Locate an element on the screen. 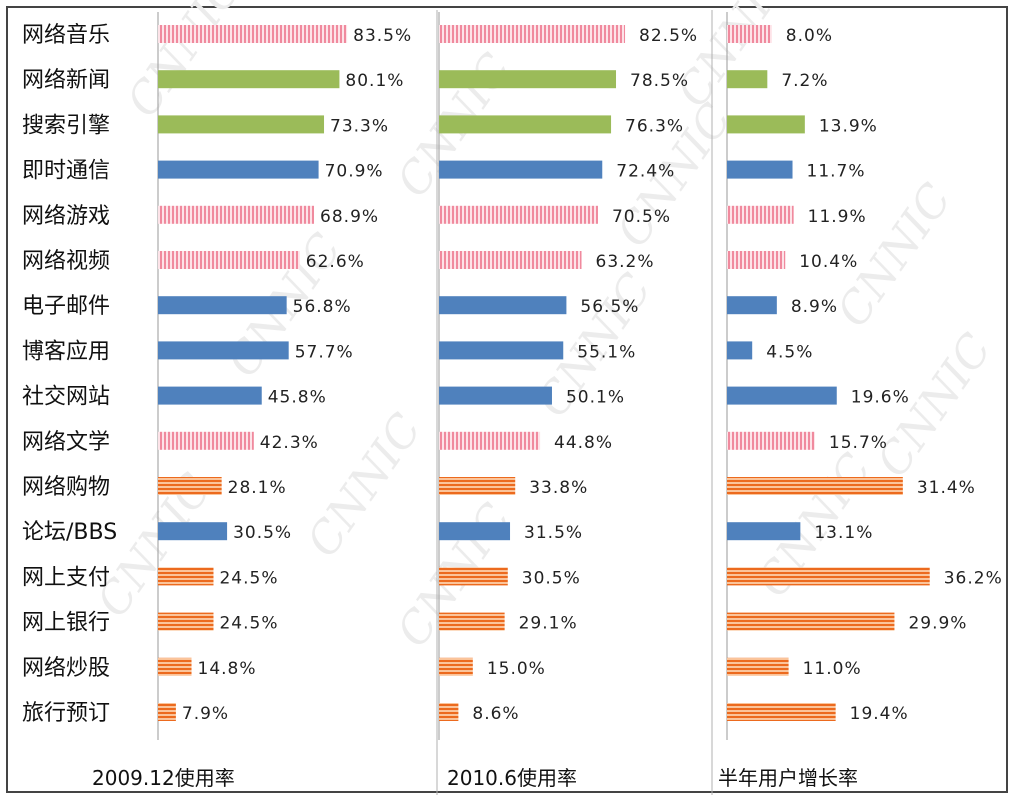  category-label: 网上支付 is located at coordinates (66, 577).